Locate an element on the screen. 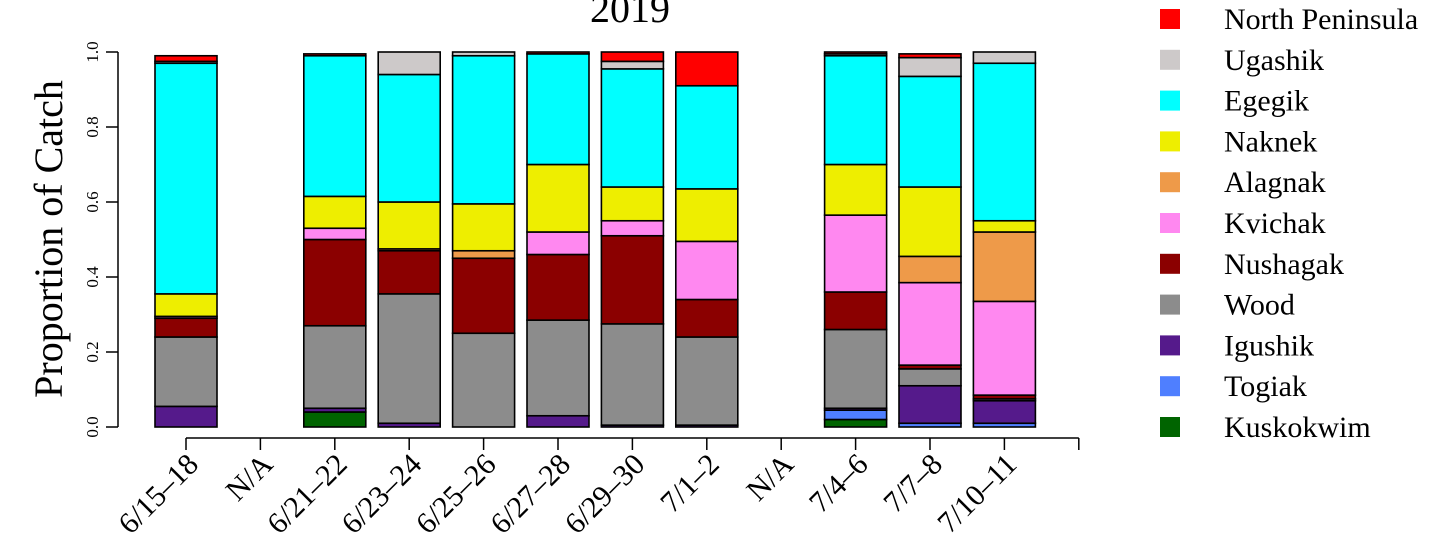 The width and height of the screenshot is (1448, 550). y-tick-label: 0.8 is located at coordinates (92, 126).